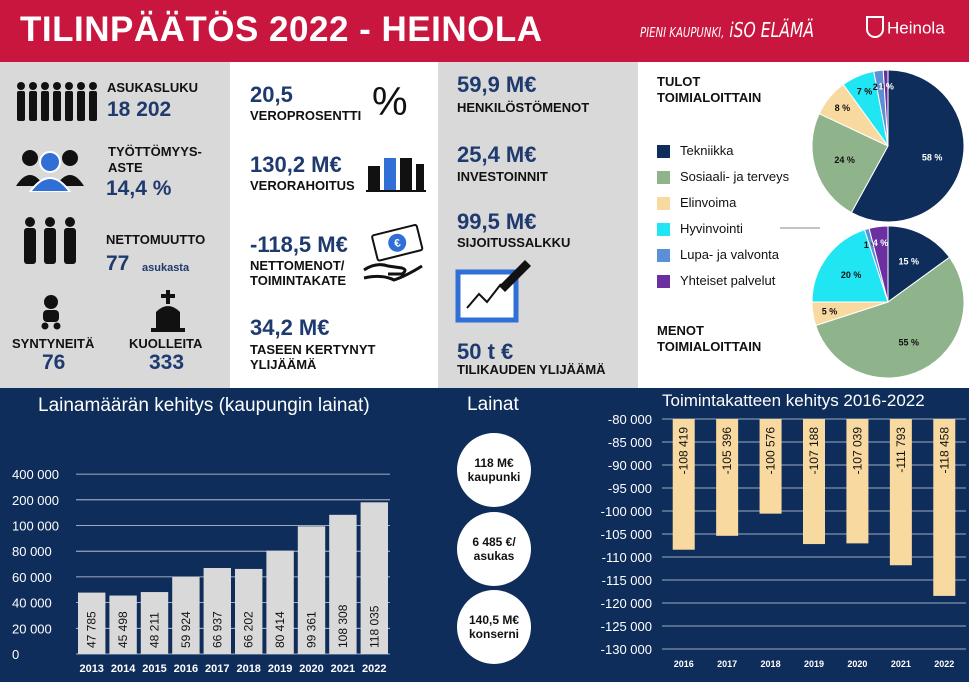 This screenshot has height=682, width=969. I want to click on chart-pen-icon, so click(493, 291).